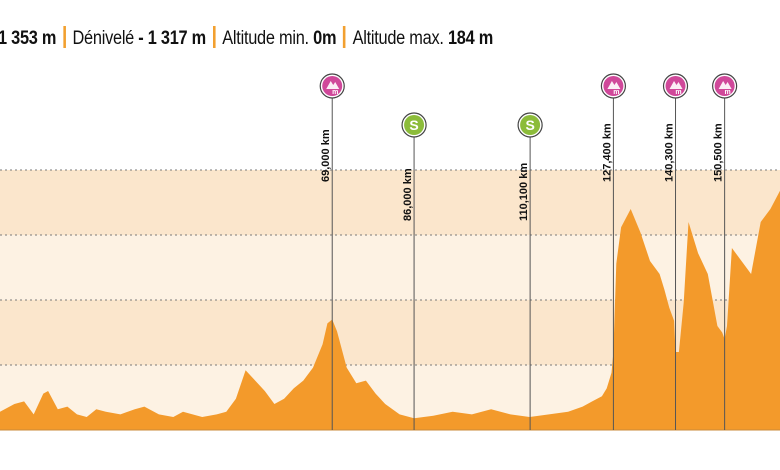 The image size is (780, 470). What do you see at coordinates (398, 38) in the screenshot?
I see `alt-max-label: Altitude max.` at bounding box center [398, 38].